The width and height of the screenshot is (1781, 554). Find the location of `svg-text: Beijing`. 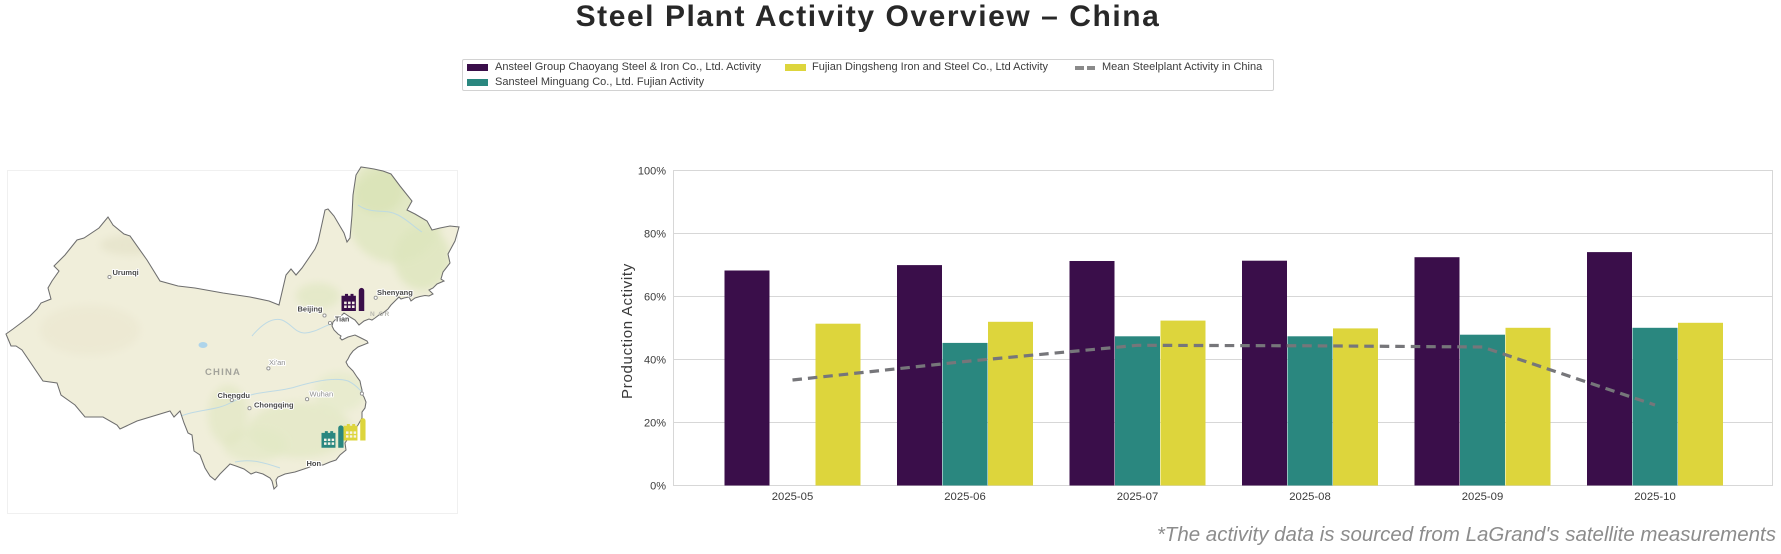

svg-text: Beijing is located at coordinates (309, 309).